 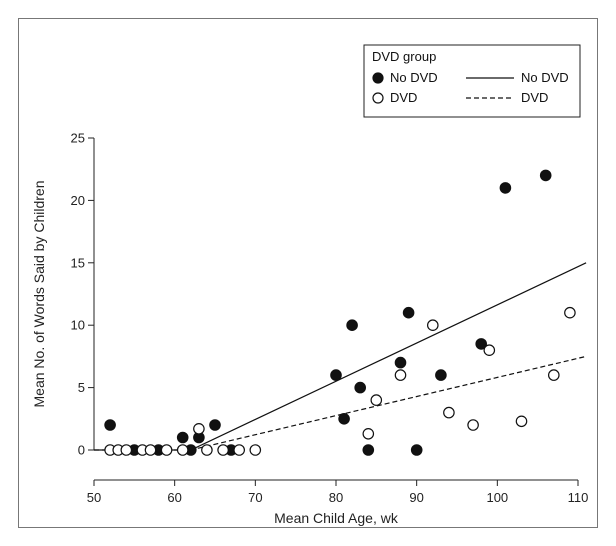 What do you see at coordinates (78, 325) in the screenshot?
I see `y-tick-label: 10` at bounding box center [78, 325].